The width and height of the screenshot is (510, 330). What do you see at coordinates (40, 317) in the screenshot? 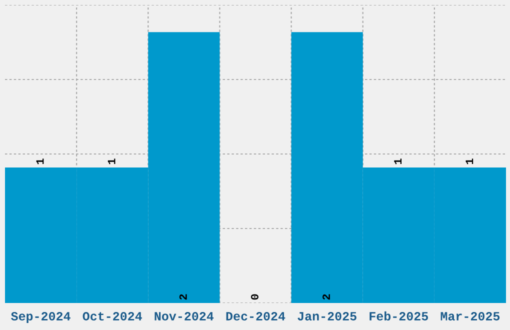
I see `x-tick-label: Sep-2024` at bounding box center [40, 317].